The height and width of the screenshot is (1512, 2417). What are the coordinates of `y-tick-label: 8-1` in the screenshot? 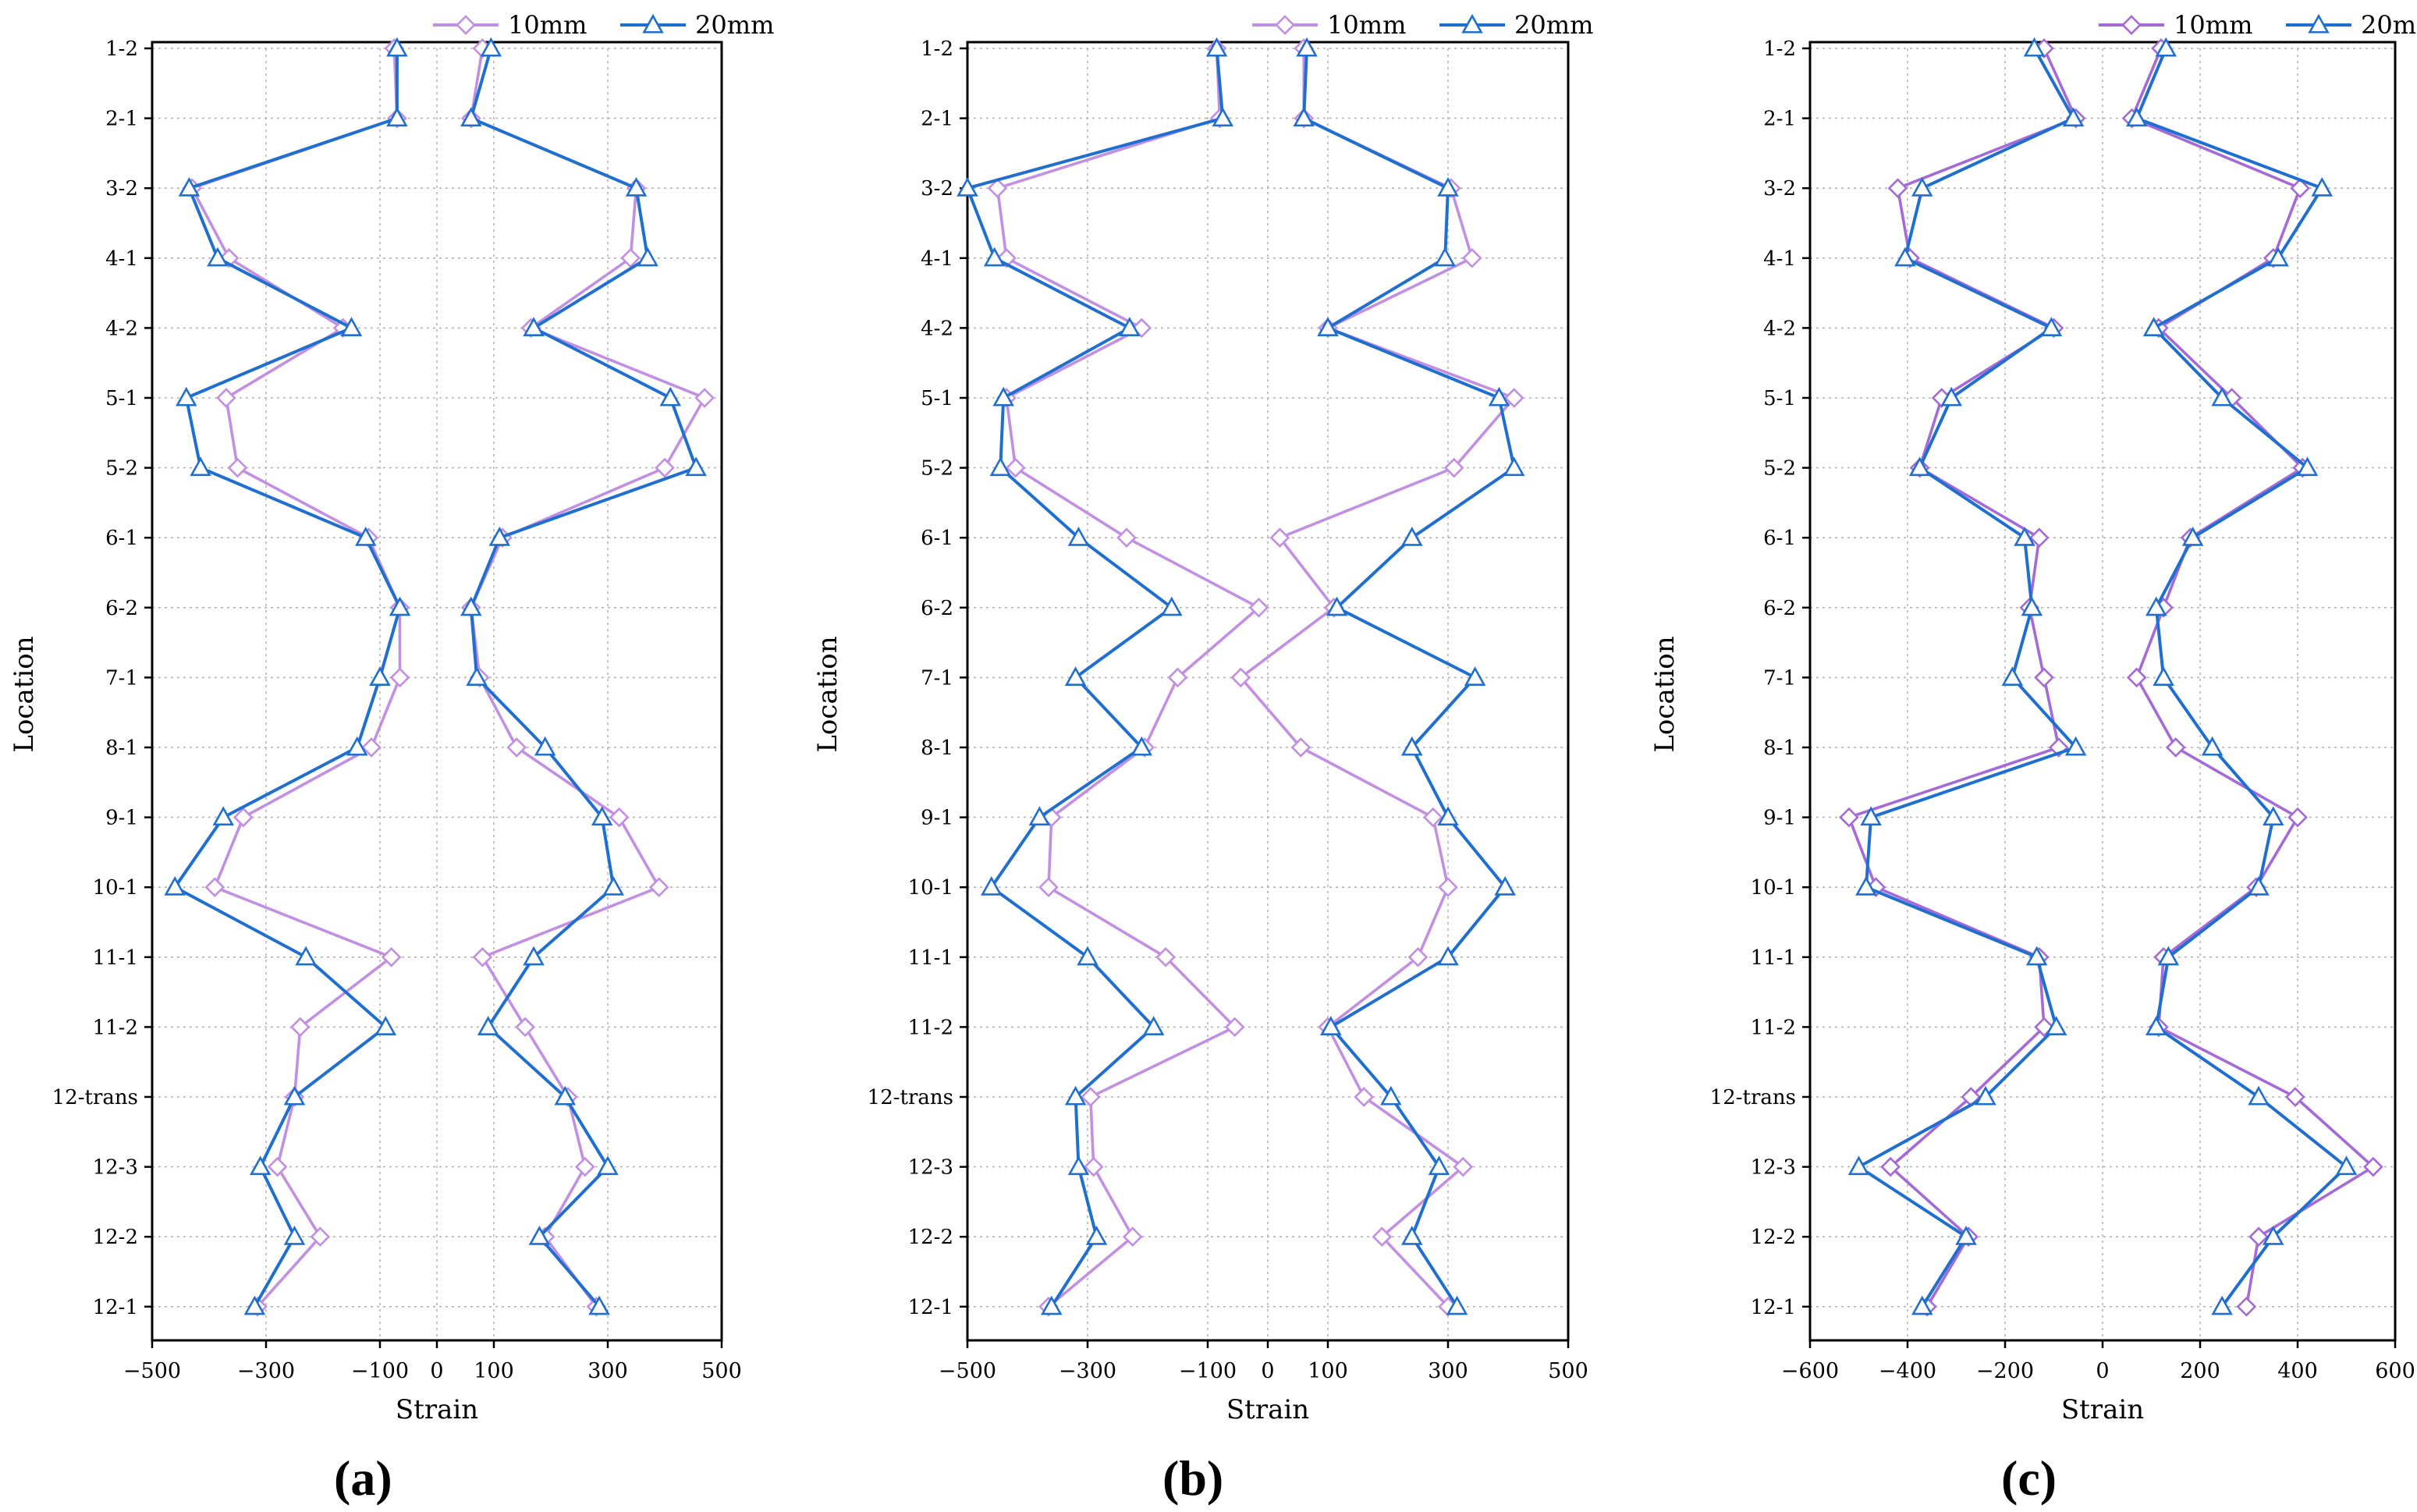 It's located at (1779, 748).